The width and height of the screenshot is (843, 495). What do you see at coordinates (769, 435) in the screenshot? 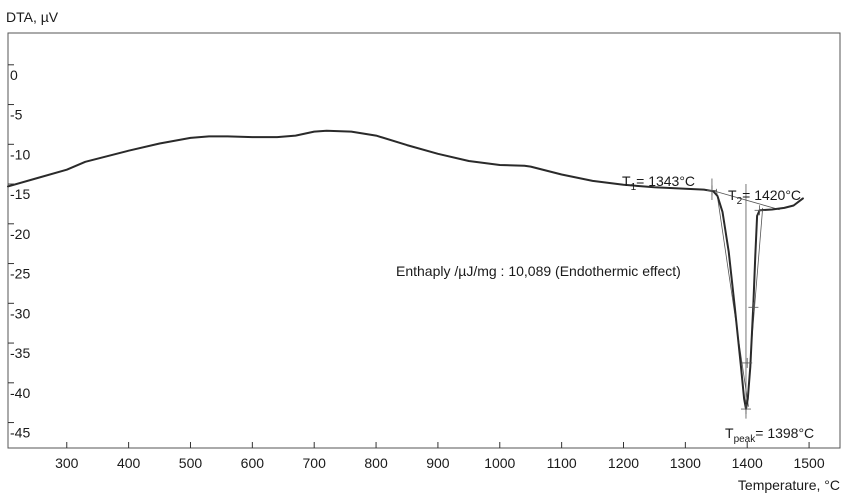
I see `tpeak-annotation: Tpeak= 1398°C` at bounding box center [769, 435].